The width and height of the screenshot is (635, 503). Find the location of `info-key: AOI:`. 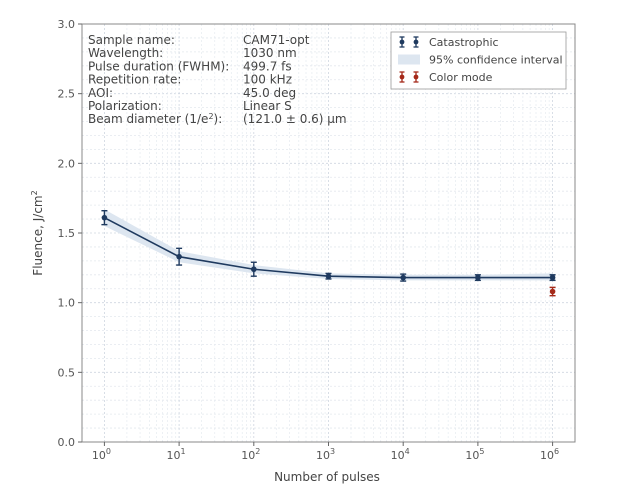

info-key: AOI: is located at coordinates (100, 93).